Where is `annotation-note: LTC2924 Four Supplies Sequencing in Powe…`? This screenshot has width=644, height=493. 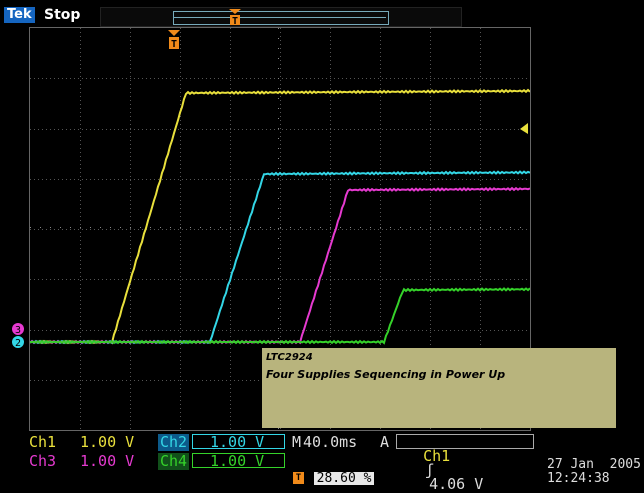 annotation-note: LTC2924 Four Supplies Sequencing in Powe… is located at coordinates (439, 388).